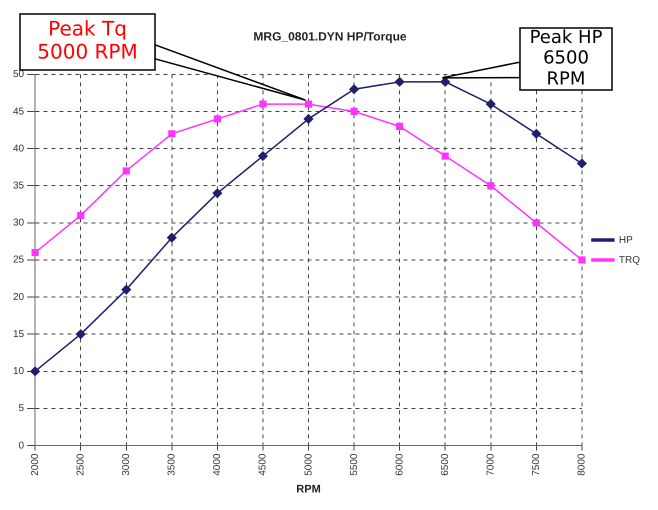 The height and width of the screenshot is (510, 658). What do you see at coordinates (19, 223) in the screenshot?
I see `y-tick-label: 30` at bounding box center [19, 223].